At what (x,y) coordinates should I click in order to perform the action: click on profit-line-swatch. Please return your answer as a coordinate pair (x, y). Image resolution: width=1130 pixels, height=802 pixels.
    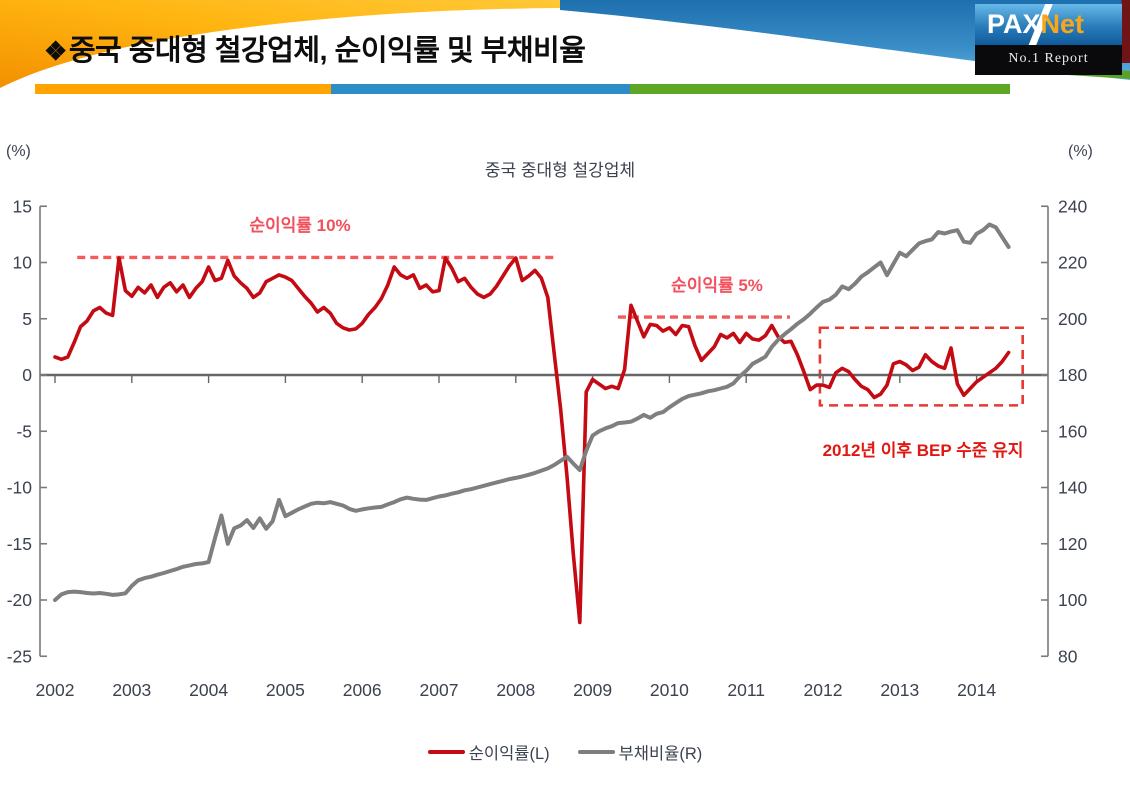
    Looking at the image, I should click on (446, 752).